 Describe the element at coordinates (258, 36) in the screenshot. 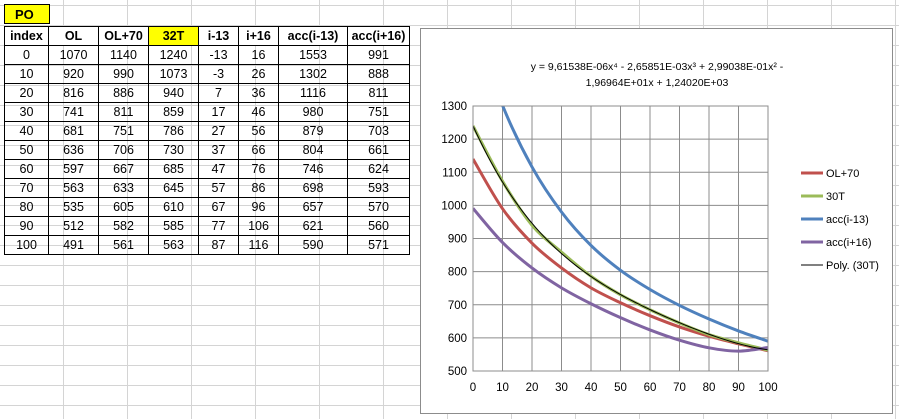

I see `col-header-i-16: i+16` at that location.